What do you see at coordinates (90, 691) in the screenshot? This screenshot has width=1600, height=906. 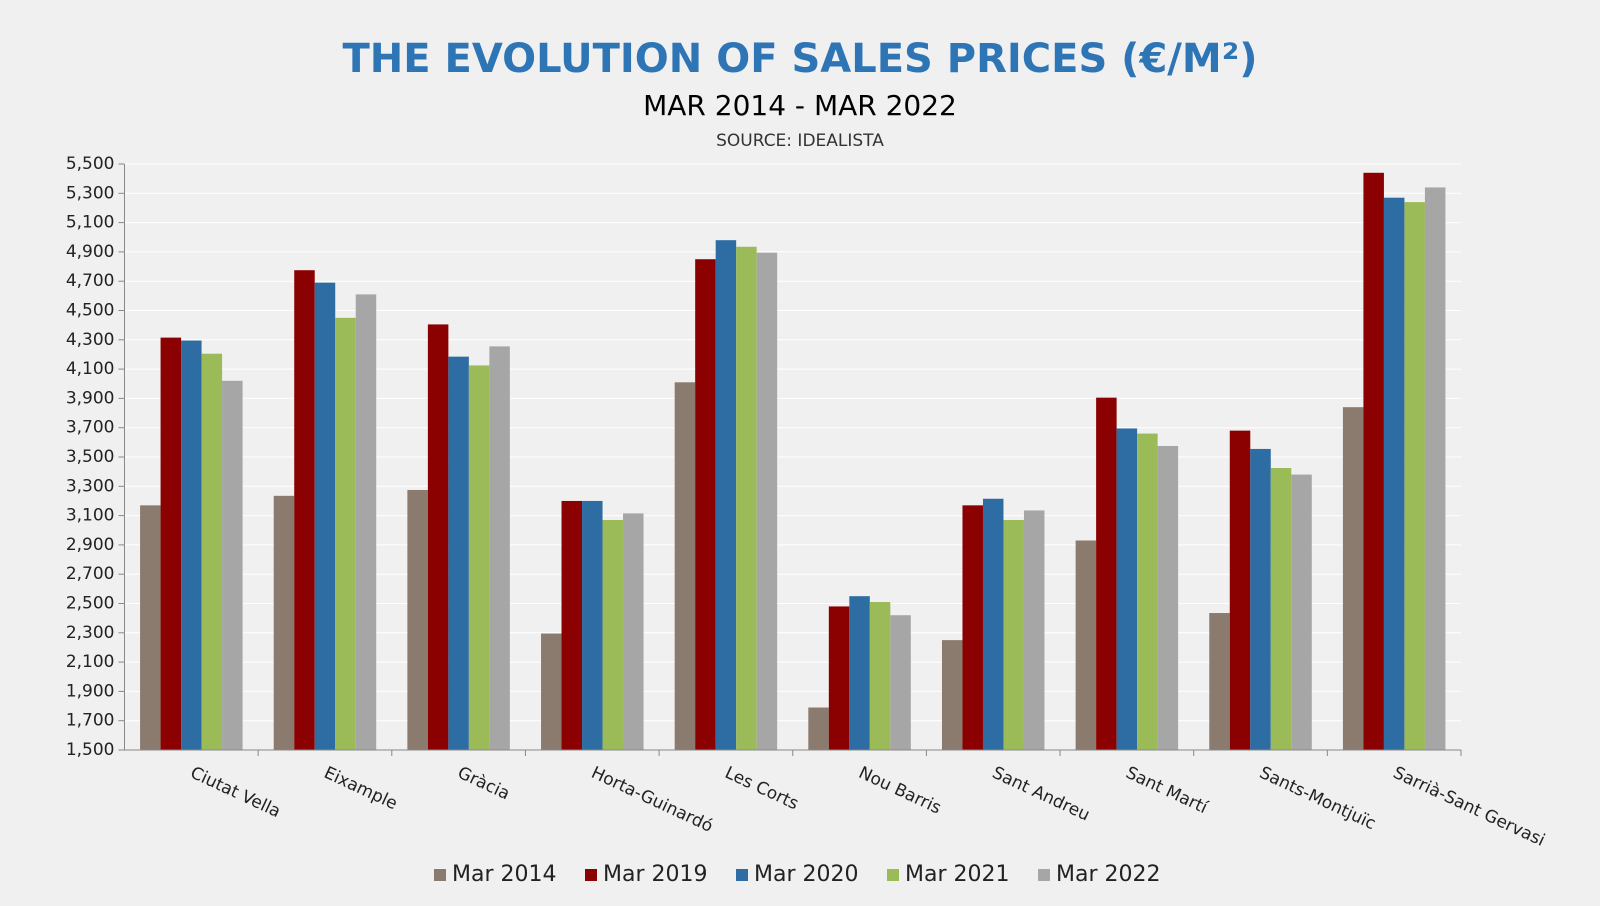 I see `y-tick-label: 1,900` at bounding box center [90, 691].